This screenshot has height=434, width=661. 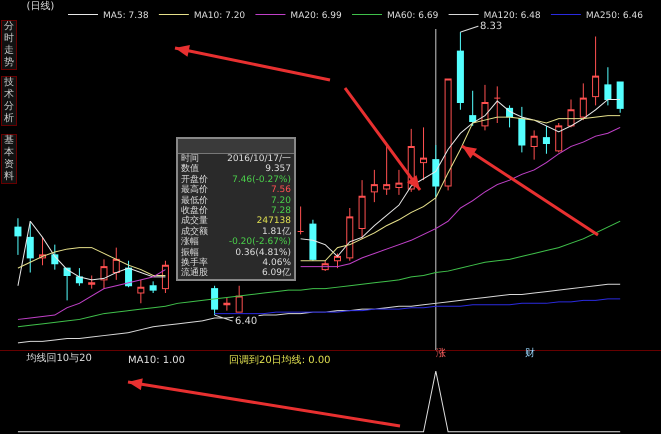 What do you see at coordinates (413, 16) in the screenshot?
I see `legend-label: MA60: 6.69` at bounding box center [413, 16].